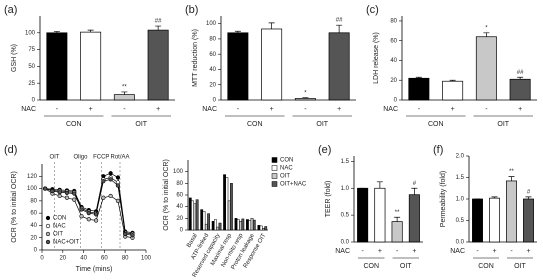 Image resolution: width=543 pixels, height=280 pixels. What do you see at coordinates (31, 84) in the screenshot?
I see `y-tick-label: 25` at bounding box center [31, 84].